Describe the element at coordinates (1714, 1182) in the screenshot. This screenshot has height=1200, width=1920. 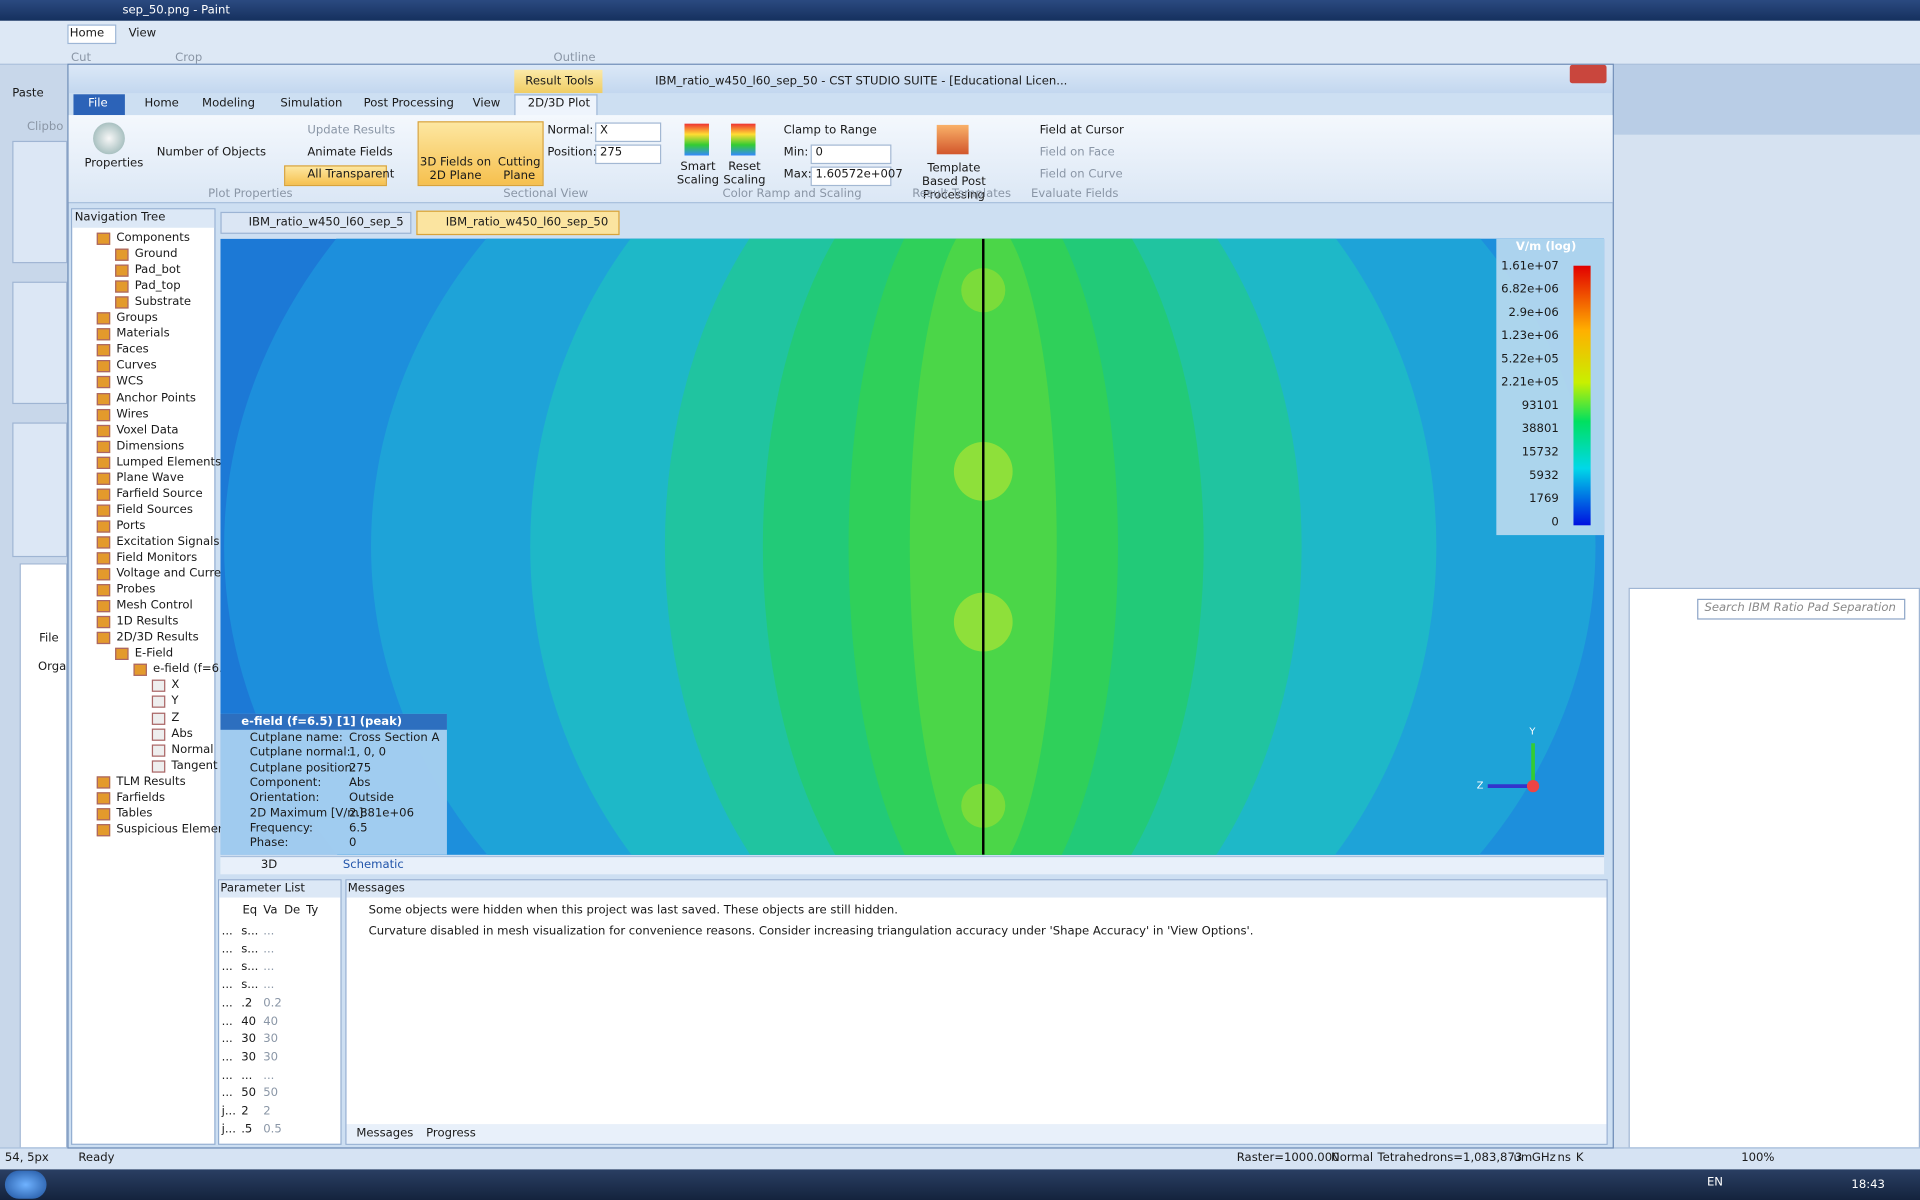
I see `language: EN` at that location.